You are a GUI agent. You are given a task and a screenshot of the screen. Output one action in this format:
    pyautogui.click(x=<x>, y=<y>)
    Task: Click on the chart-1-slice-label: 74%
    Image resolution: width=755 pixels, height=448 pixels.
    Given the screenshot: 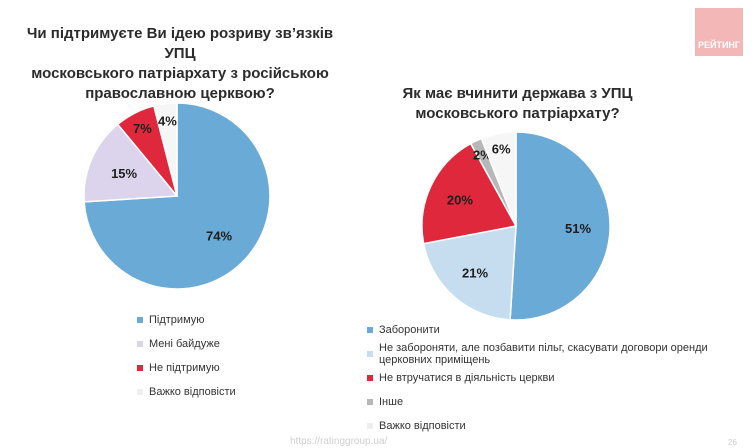 What is the action you would take?
    pyautogui.click(x=219, y=236)
    